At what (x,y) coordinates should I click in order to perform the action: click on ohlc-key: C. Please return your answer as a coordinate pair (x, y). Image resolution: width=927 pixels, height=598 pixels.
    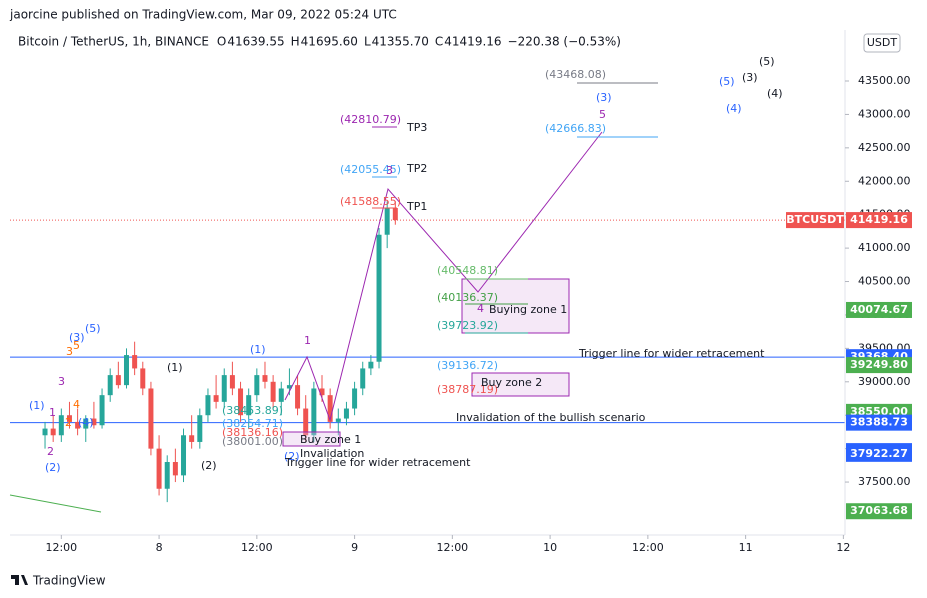
    Looking at the image, I should click on (439, 42).